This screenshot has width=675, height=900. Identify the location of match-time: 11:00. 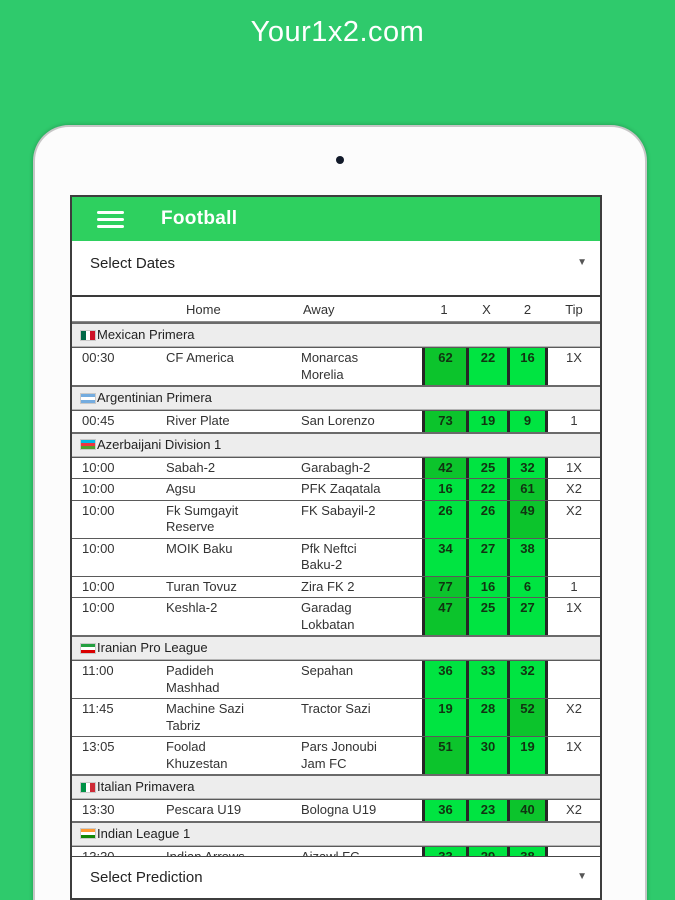
(98, 670).